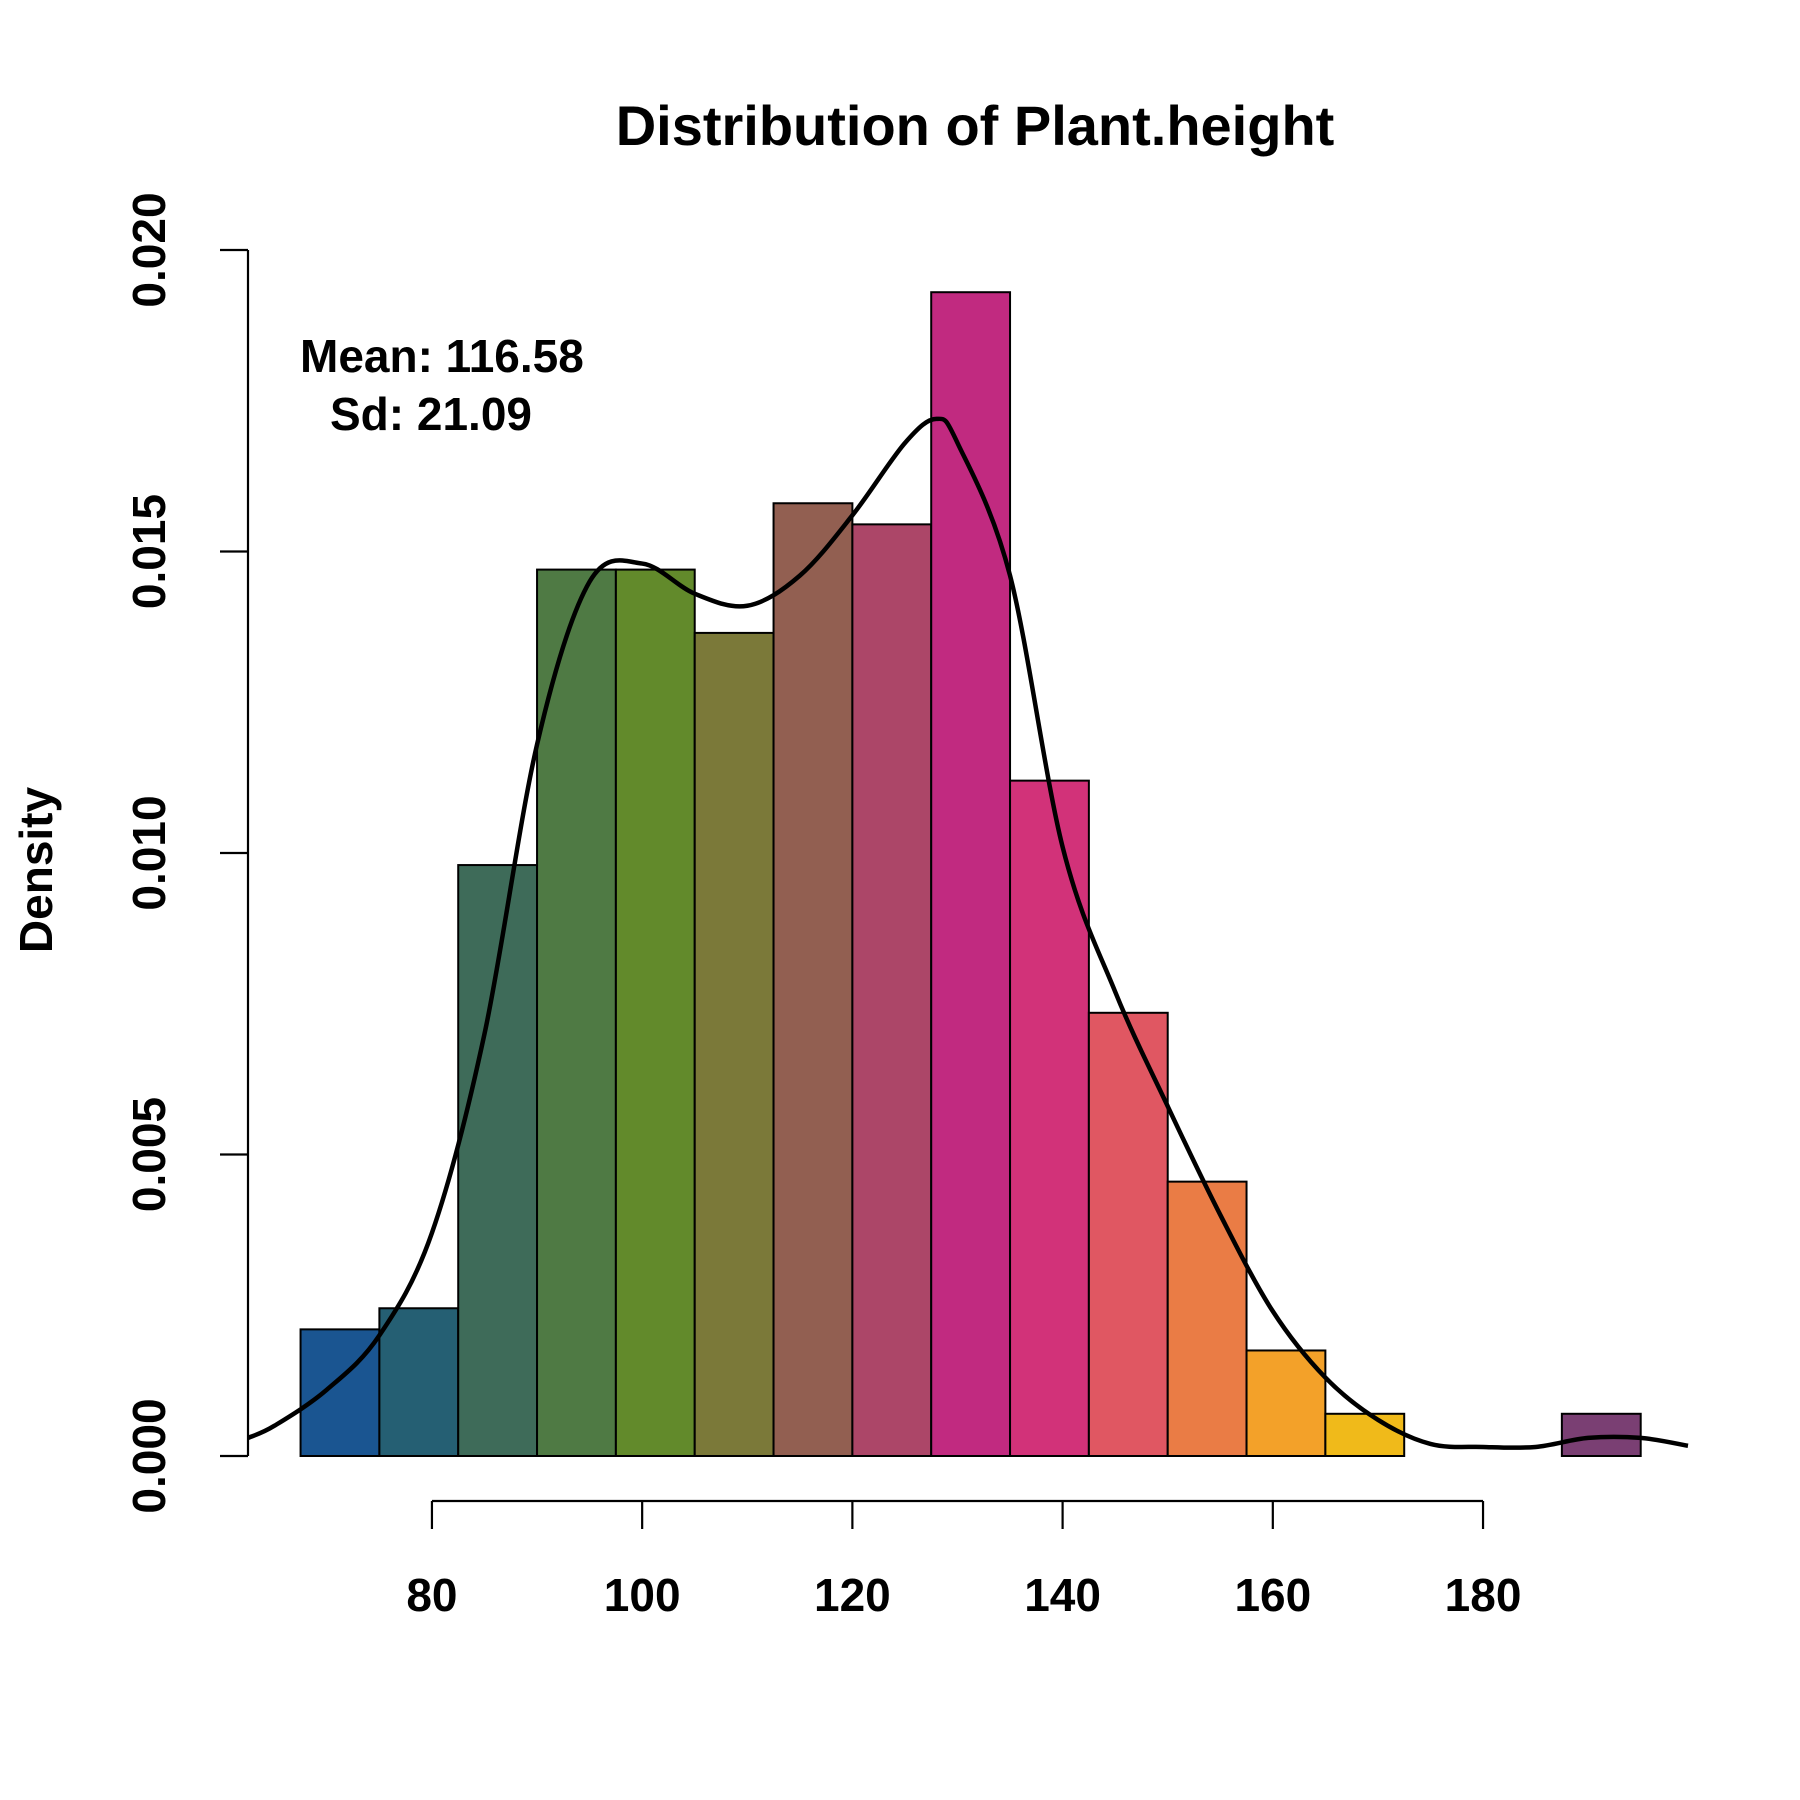 Image resolution: width=1800 pixels, height=1800 pixels. I want to click on y-axis: 0.000 0.005 0.010 0.015 0.020, so click(186, 853).